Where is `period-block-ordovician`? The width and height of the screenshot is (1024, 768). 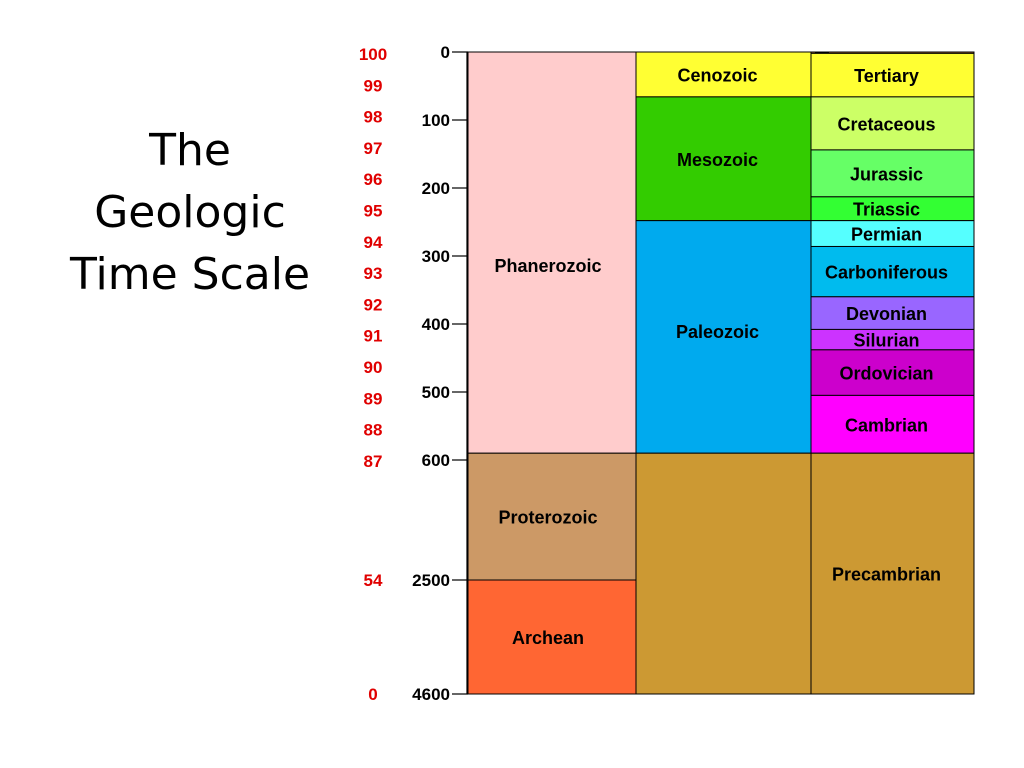
period-block-ordovician is located at coordinates (892, 372).